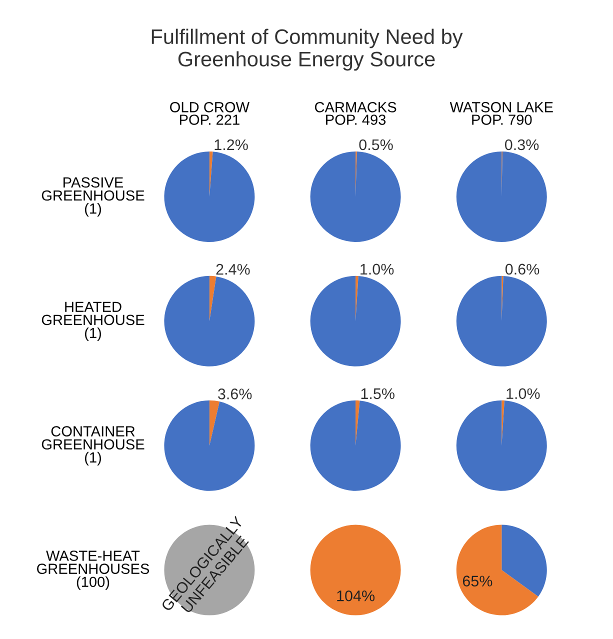 The image size is (613, 639). Describe the element at coordinates (93, 322) in the screenshot. I see `text: HEATED GREENHOUSE (1)` at that location.